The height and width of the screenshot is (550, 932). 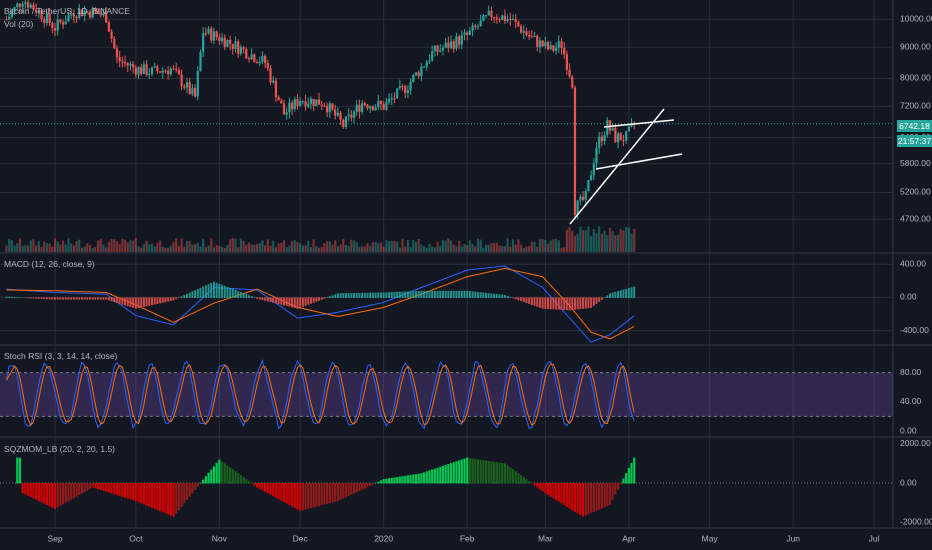 I want to click on stoch-rsi-legend: Stoch RSI (3, 3, 14, 14, close), so click(x=61, y=356).